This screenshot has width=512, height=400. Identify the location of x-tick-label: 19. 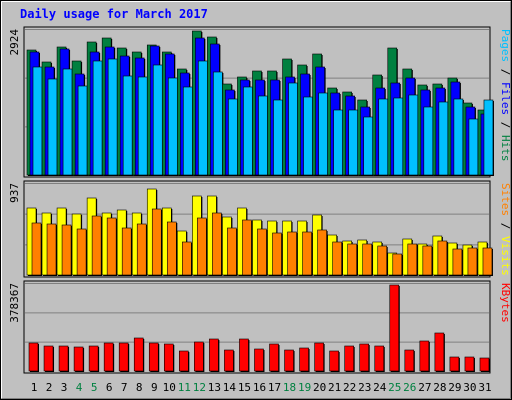
(304, 387).